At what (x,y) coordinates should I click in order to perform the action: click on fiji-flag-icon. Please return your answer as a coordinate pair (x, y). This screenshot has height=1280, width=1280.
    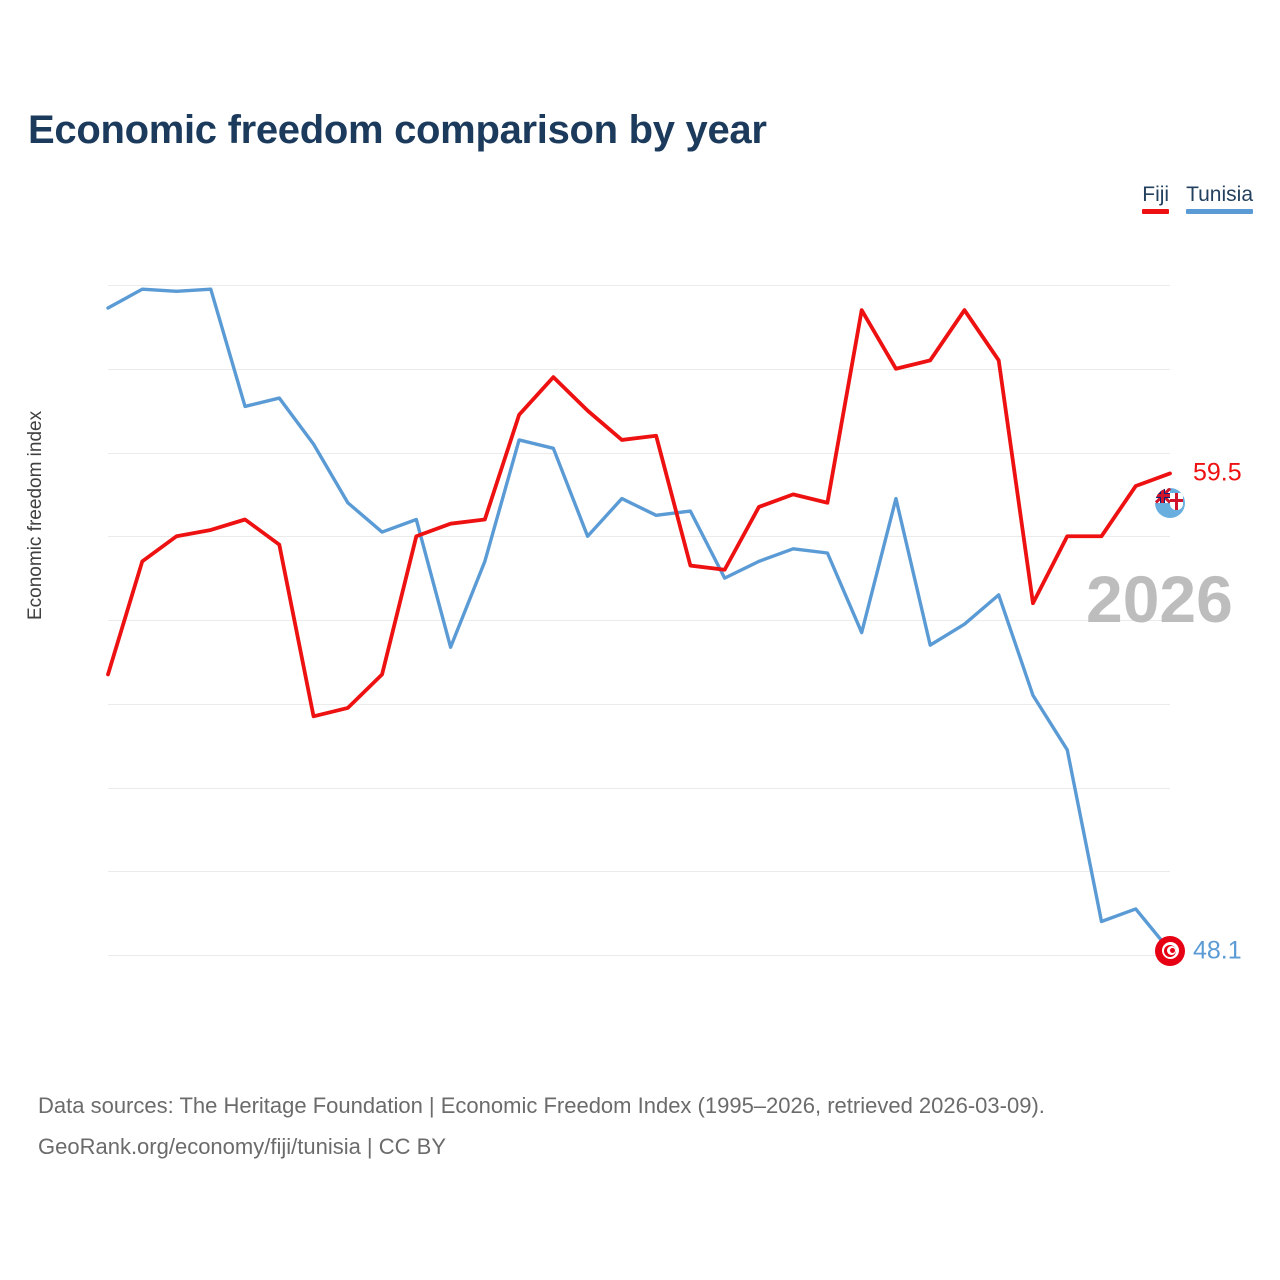
    Looking at the image, I should click on (1170, 503).